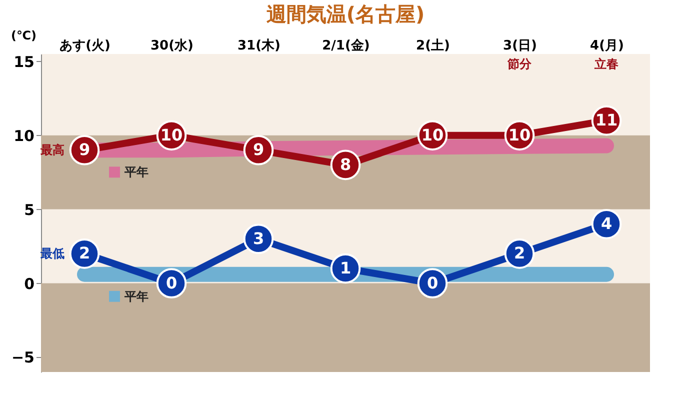  Describe the element at coordinates (520, 46) in the screenshot. I see `x-tick-label: 3(日)` at that location.